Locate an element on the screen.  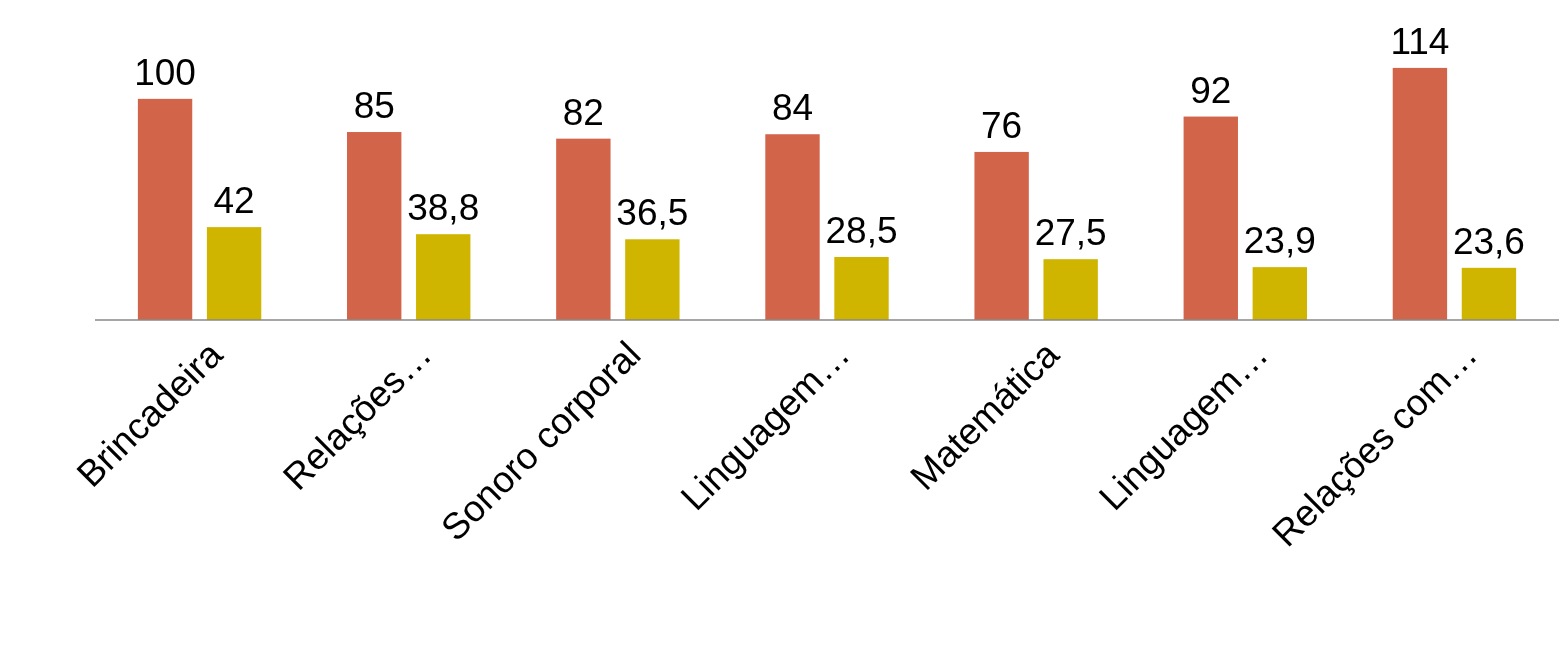
data-label: 38,8 is located at coordinates (443, 208).